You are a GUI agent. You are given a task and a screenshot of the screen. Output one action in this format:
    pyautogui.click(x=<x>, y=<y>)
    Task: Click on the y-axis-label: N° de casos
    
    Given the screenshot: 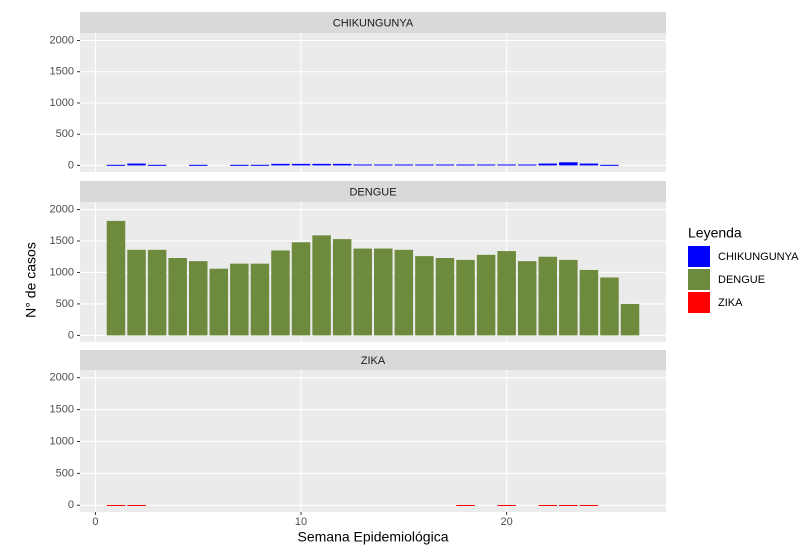 What is the action you would take?
    pyautogui.click(x=31, y=280)
    